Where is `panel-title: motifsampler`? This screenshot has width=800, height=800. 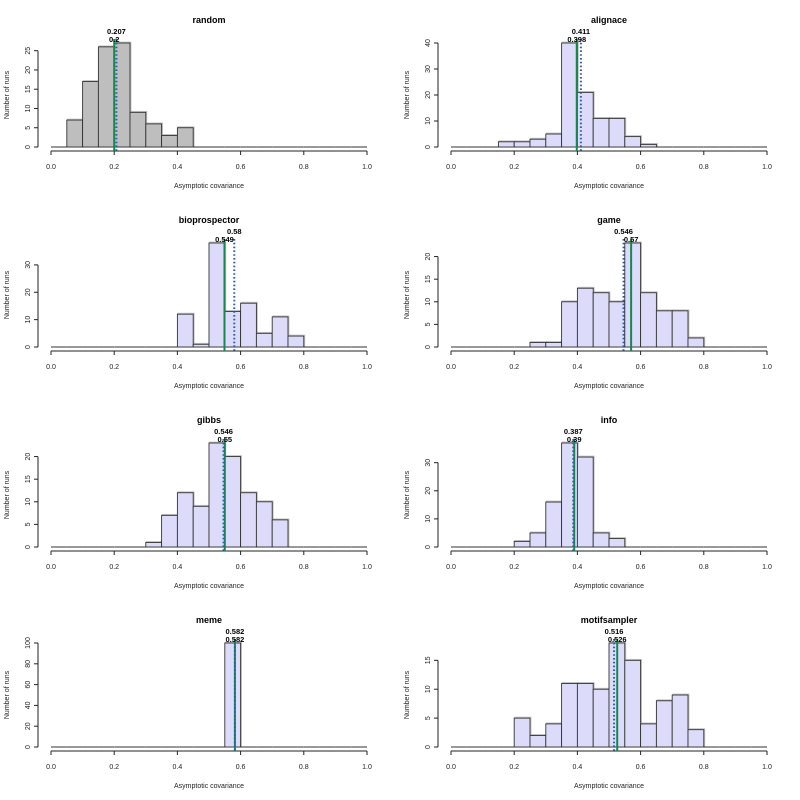 panel-title: motifsampler is located at coordinates (609, 620).